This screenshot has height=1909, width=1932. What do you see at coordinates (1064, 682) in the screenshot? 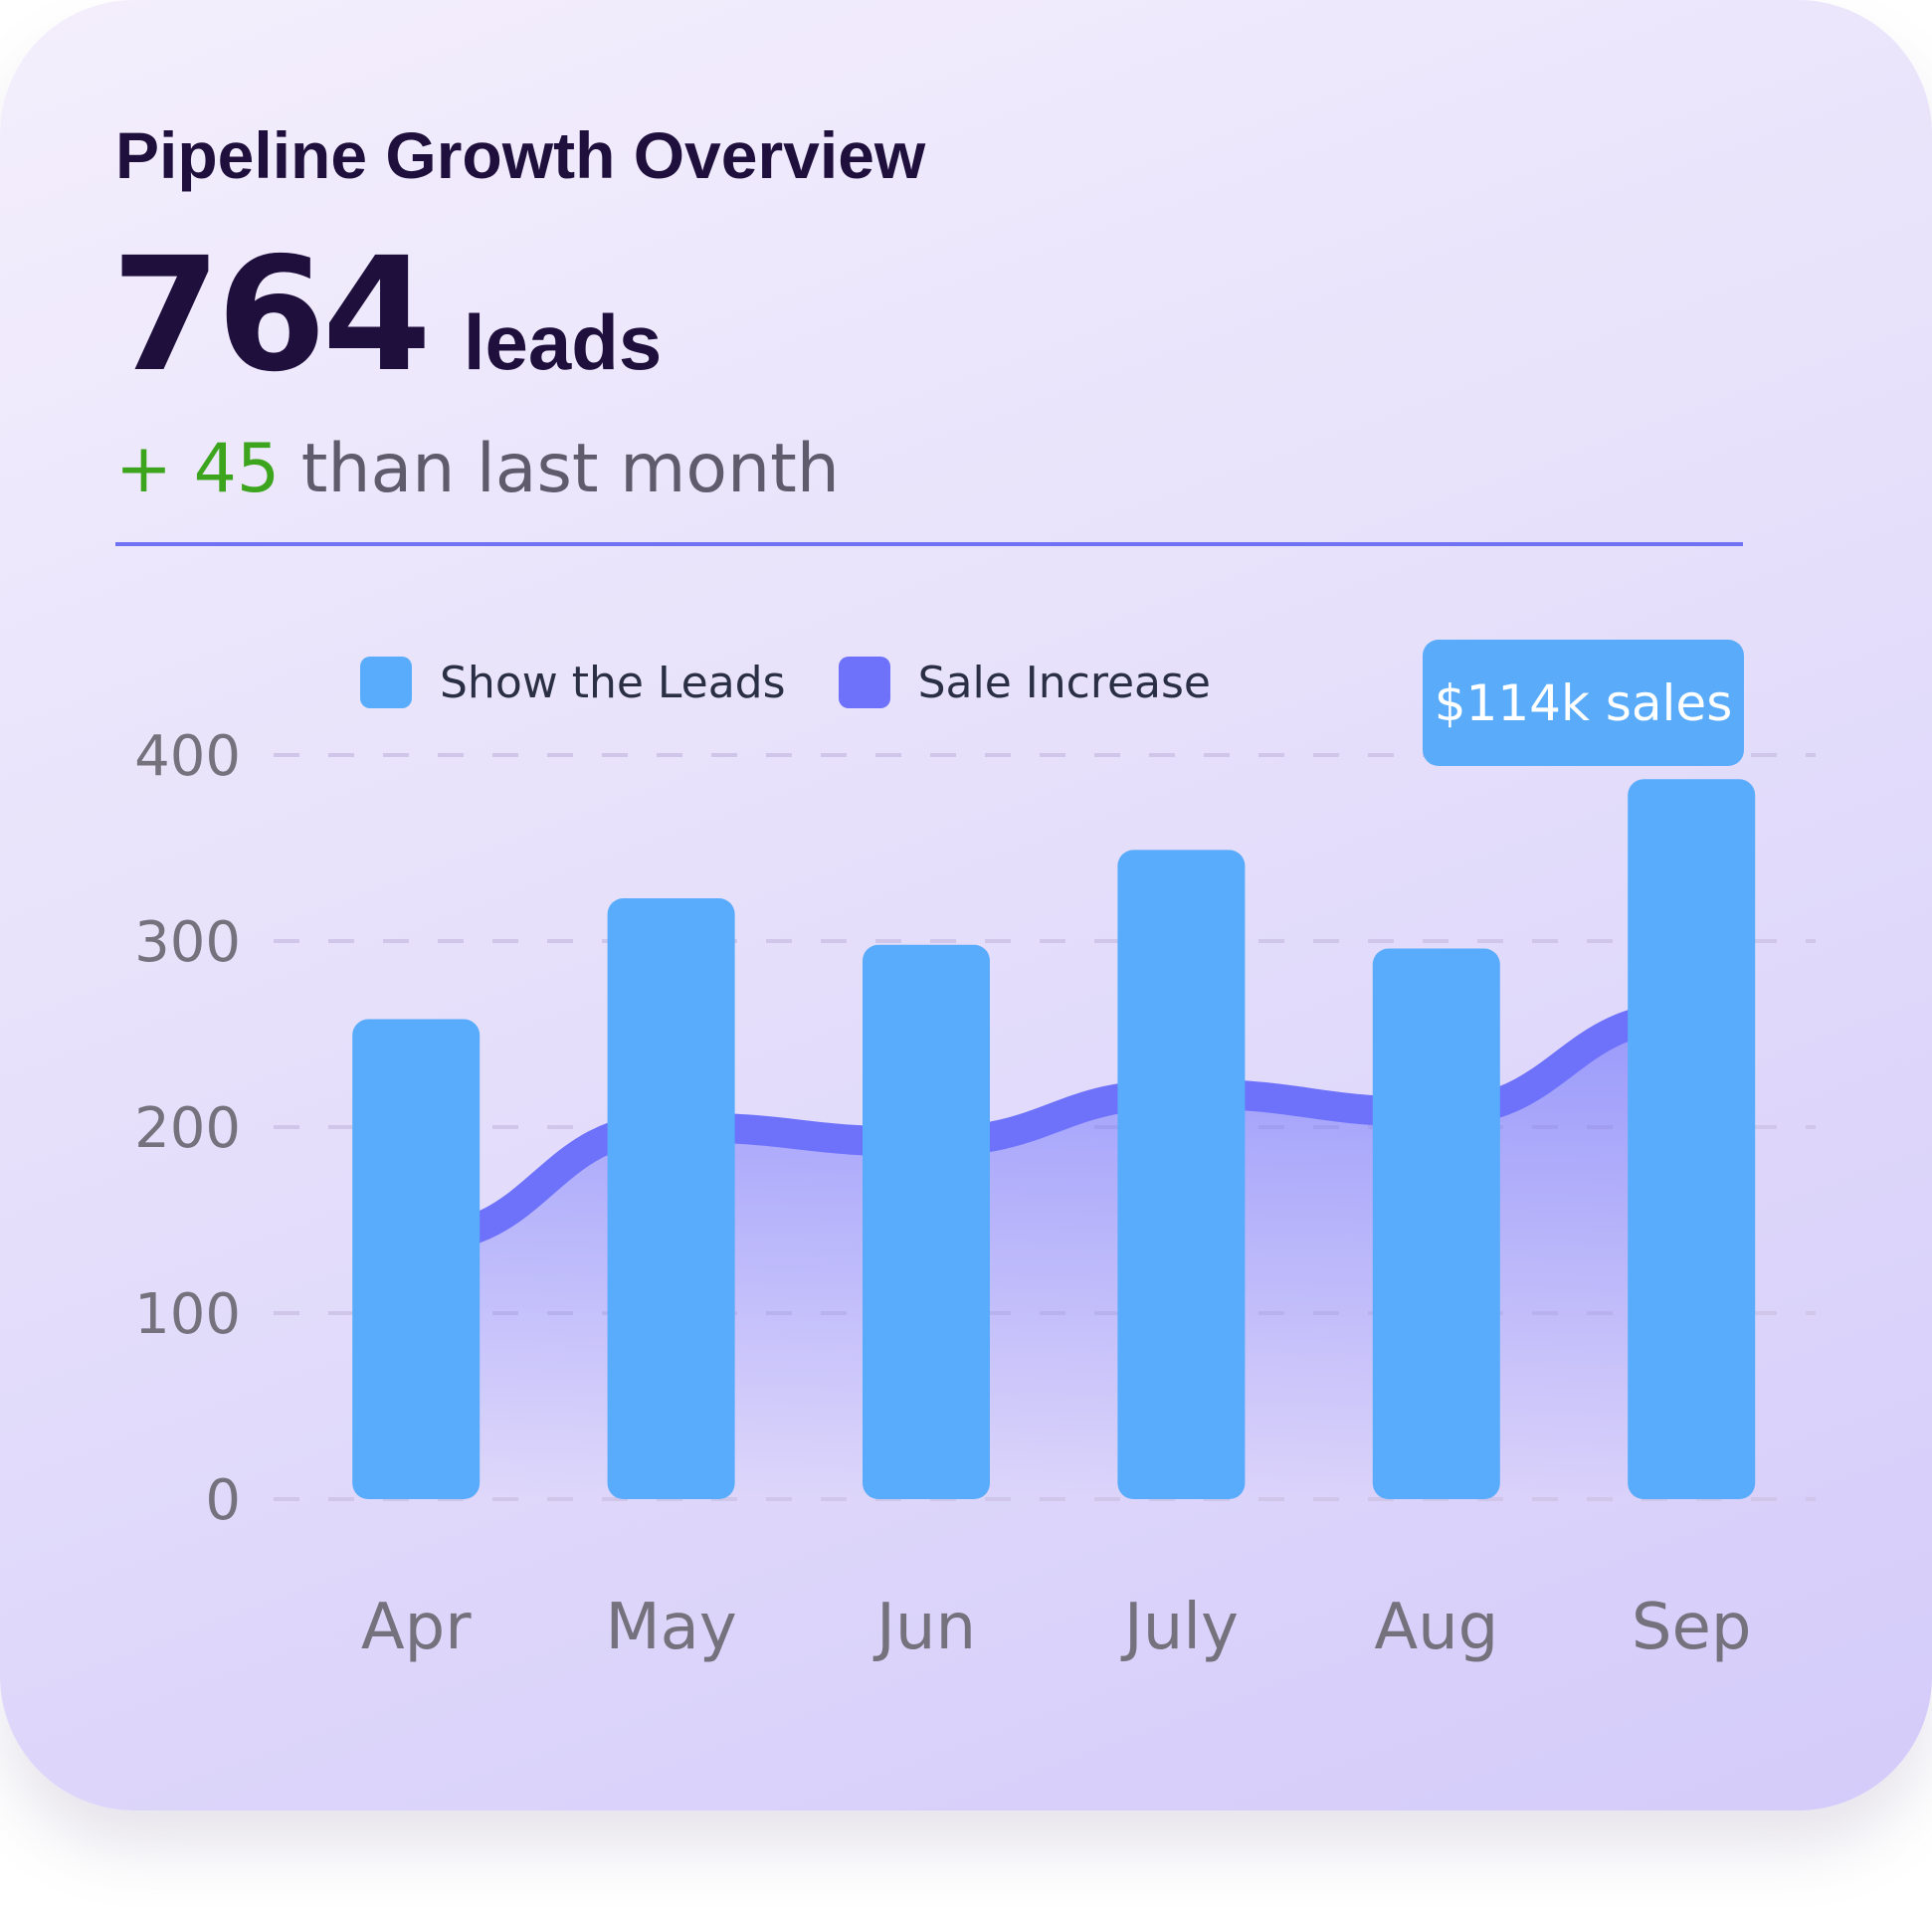
I see `legend-label-sales: Sale Increase` at bounding box center [1064, 682].